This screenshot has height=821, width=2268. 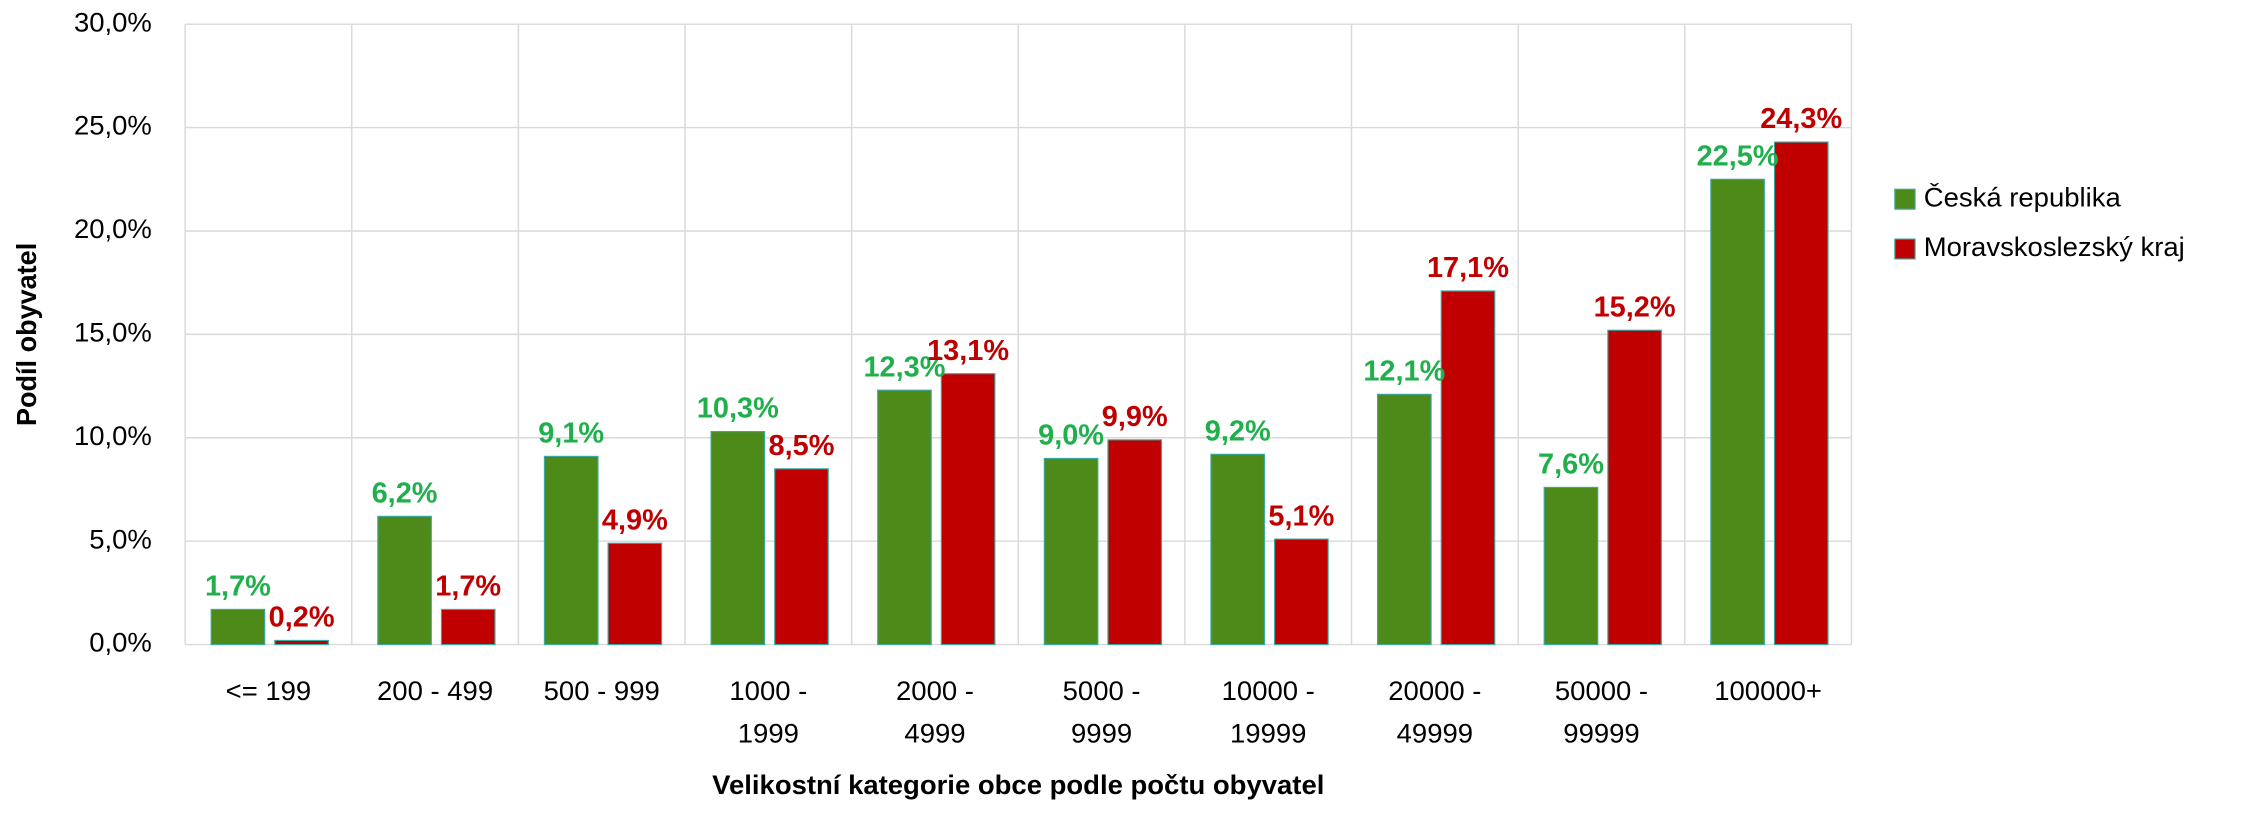 I want to click on value-label: 8,5%, so click(x=802, y=446).